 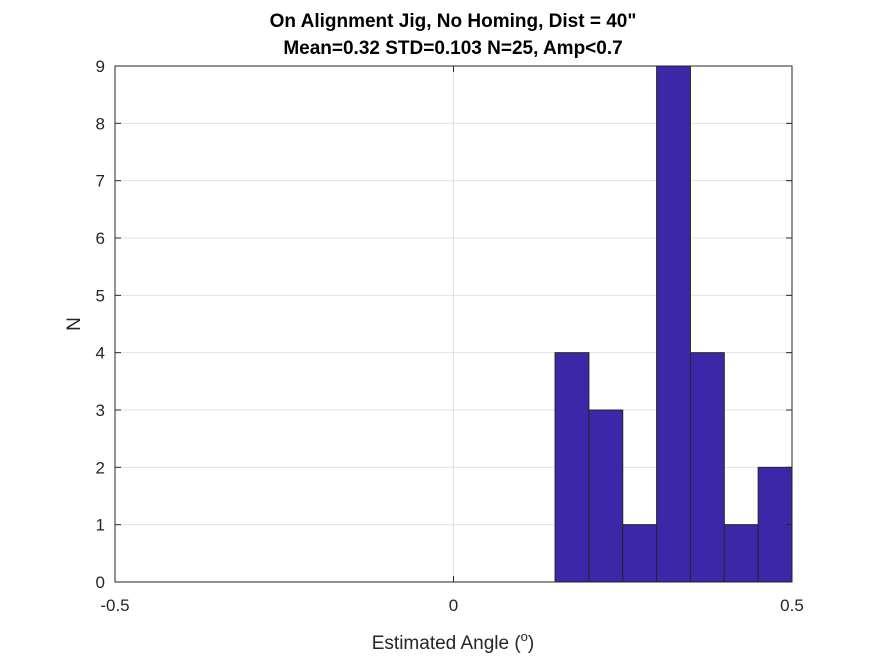 What do you see at coordinates (100, 123) in the screenshot?
I see `y-tick-label: 8` at bounding box center [100, 123].